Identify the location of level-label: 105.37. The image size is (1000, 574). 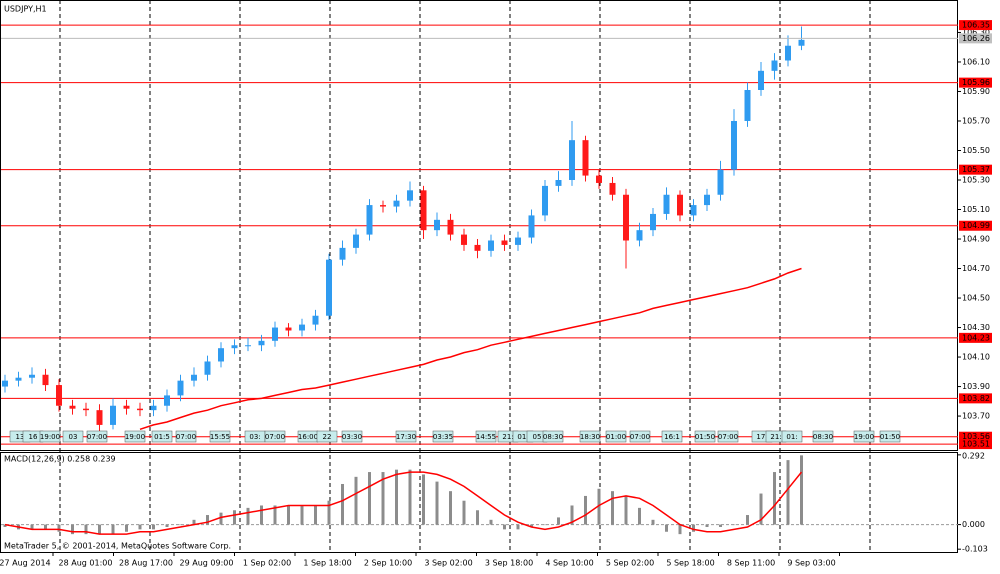
(976, 169).